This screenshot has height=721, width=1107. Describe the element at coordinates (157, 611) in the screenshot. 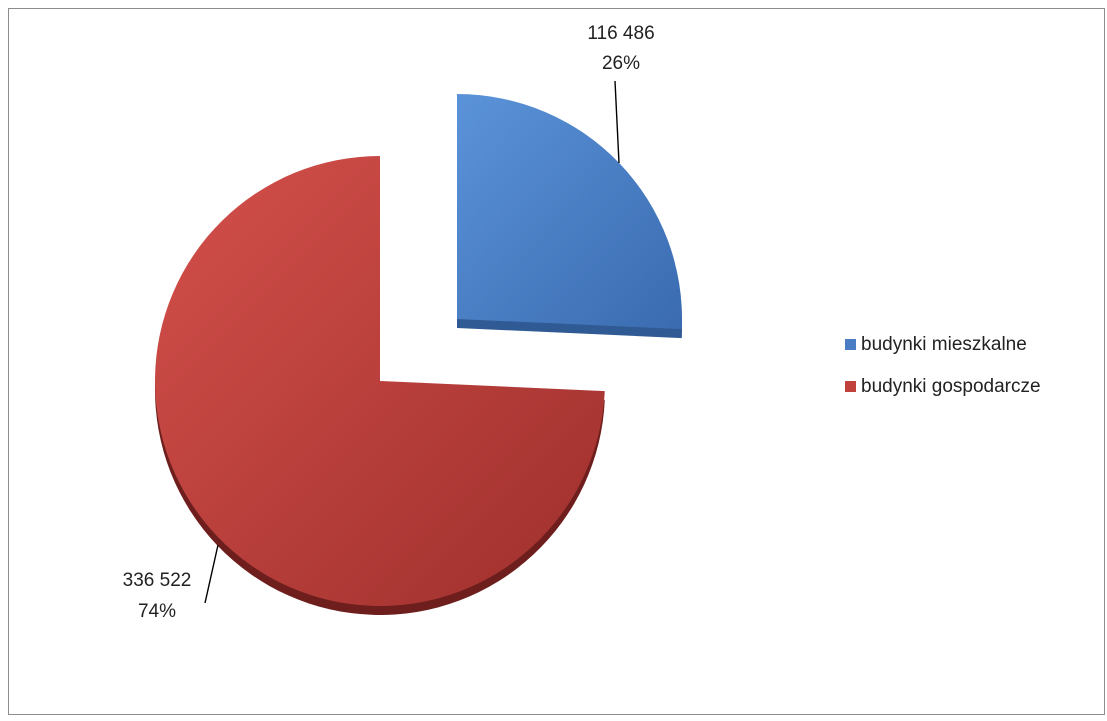

I see `data-label-percent-budynki-gospodarcze: 74%` at that location.